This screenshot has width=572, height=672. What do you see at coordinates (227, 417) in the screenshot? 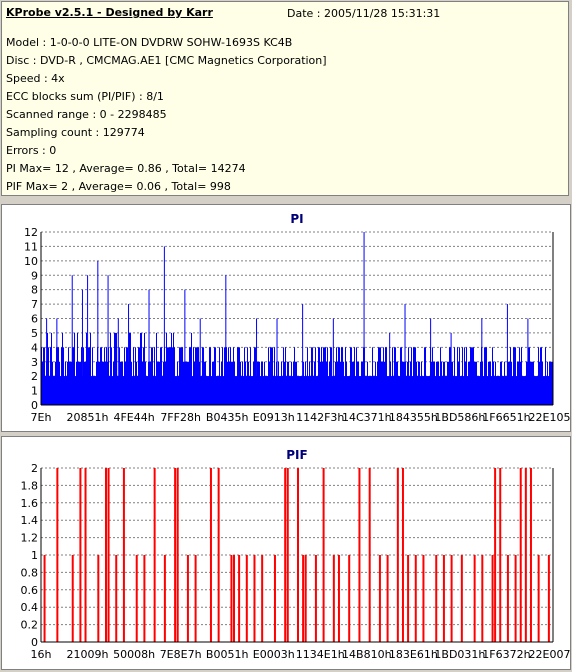
I see `x-tick-label: B0435h` at bounding box center [227, 417].